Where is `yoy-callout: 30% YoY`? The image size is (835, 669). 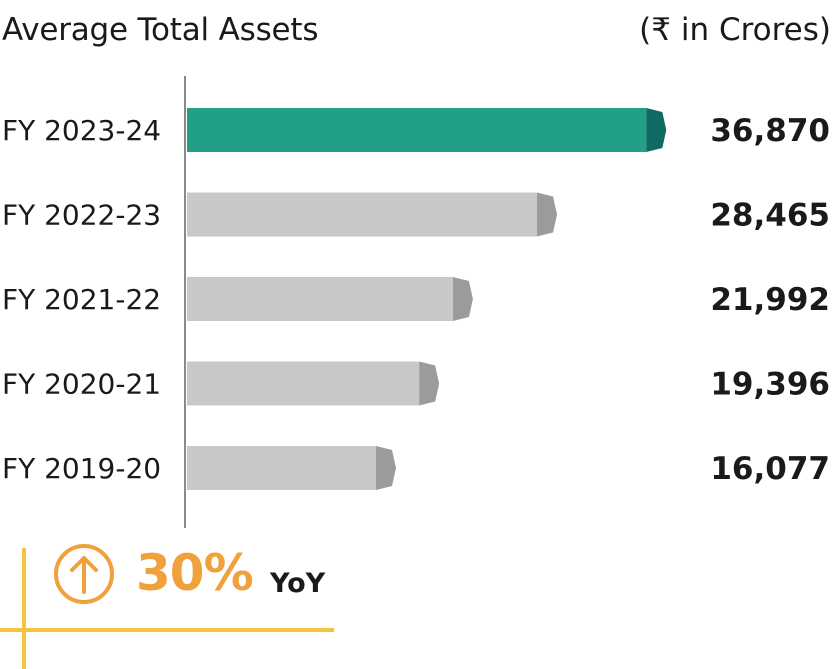
yoy-callout: 30% YoY is located at coordinates (202, 577).